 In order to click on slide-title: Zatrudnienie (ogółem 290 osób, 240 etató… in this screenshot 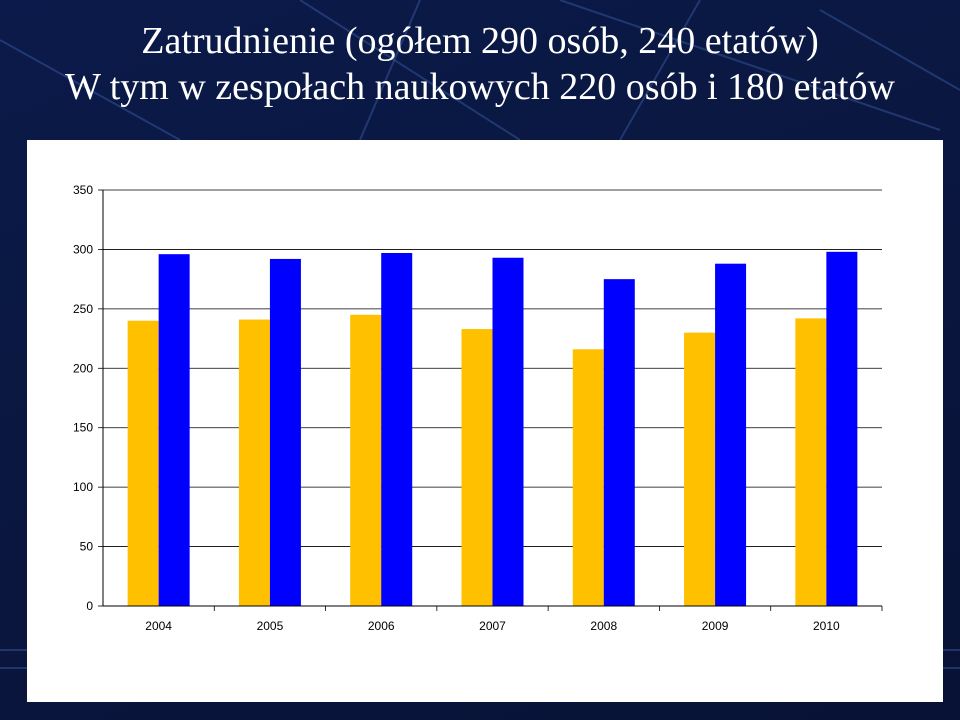, I will do `click(480, 64)`.